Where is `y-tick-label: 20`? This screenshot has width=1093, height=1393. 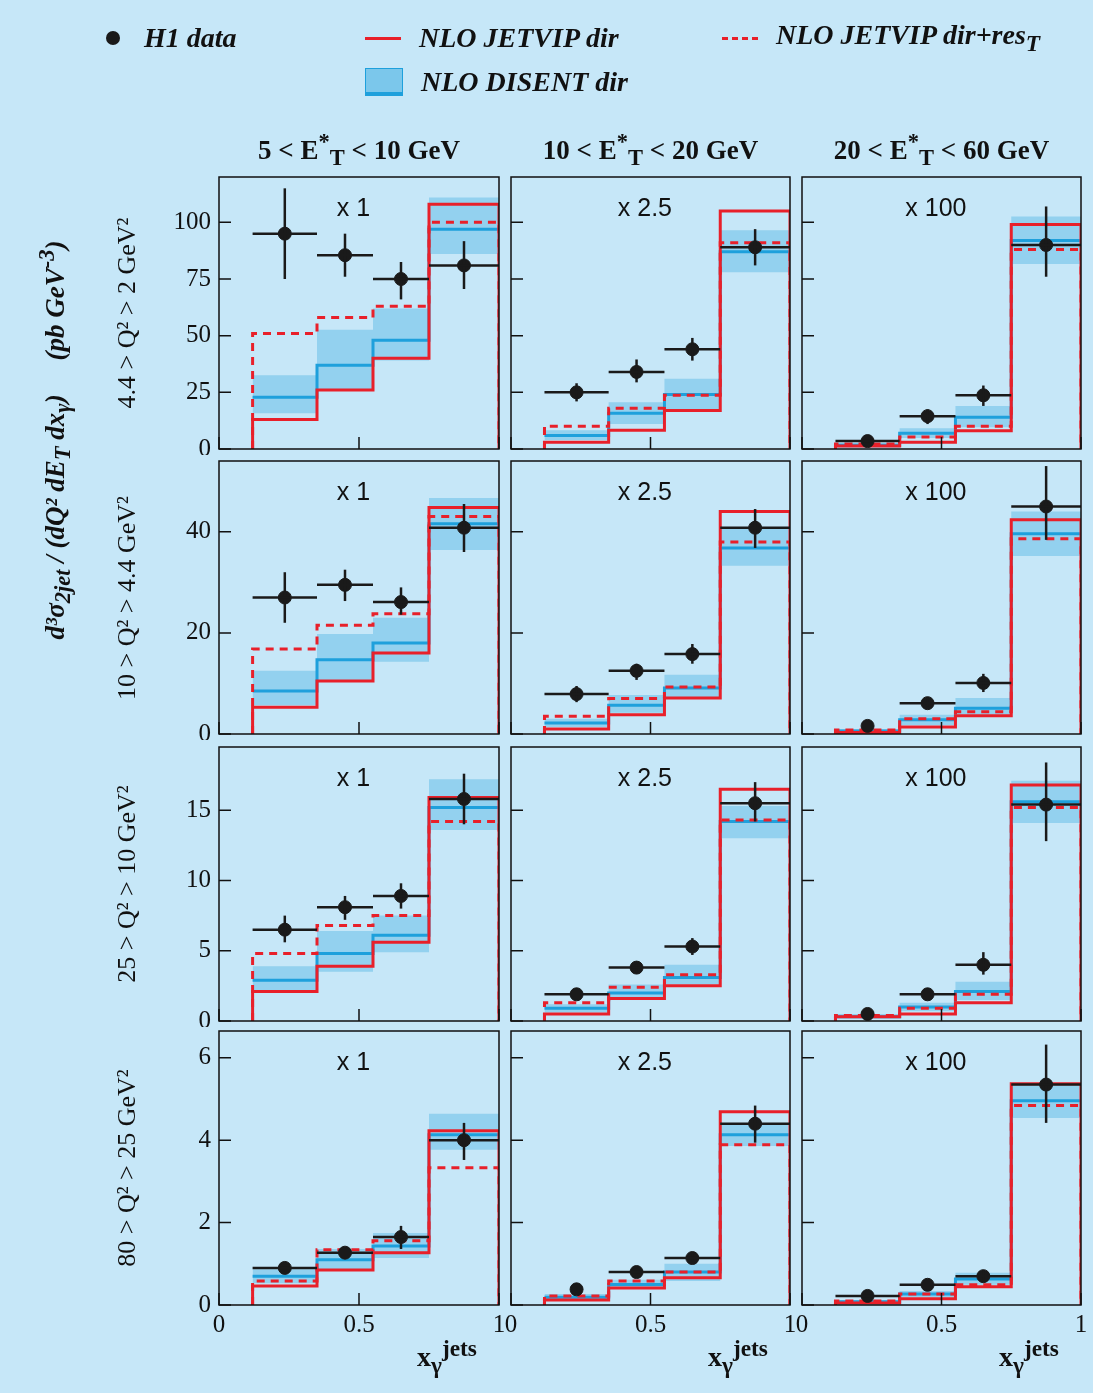 y-tick-label: 20 is located at coordinates (198, 631).